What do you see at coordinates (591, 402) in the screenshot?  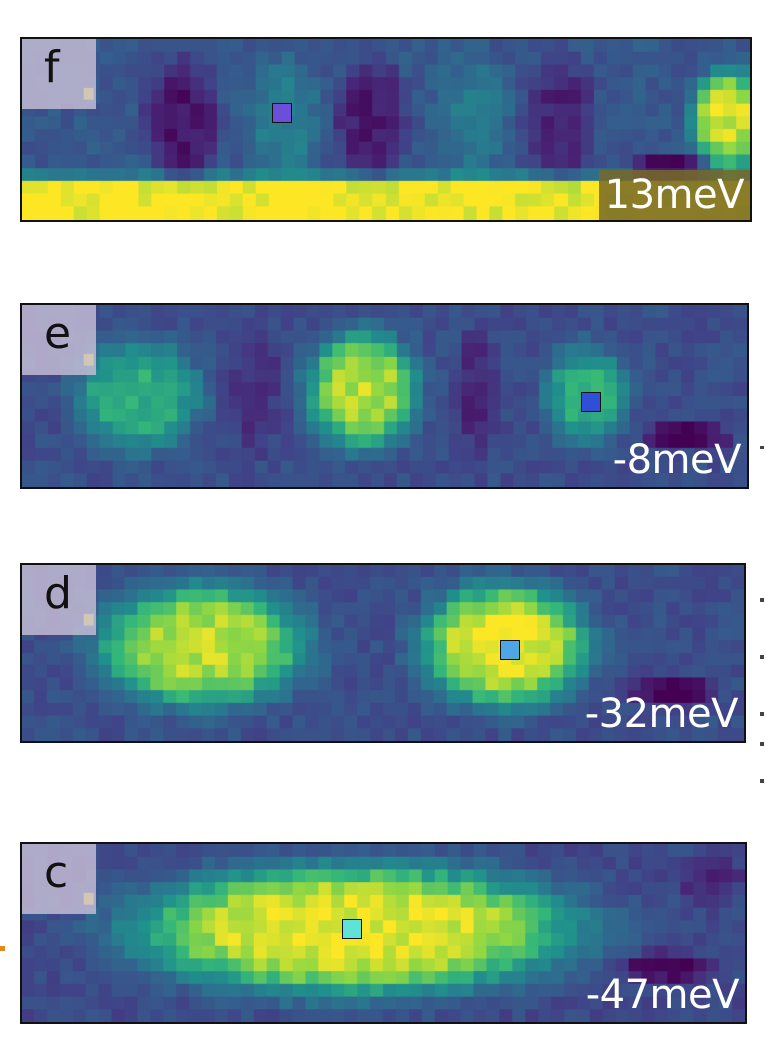 I see `energy-marker-e` at bounding box center [591, 402].